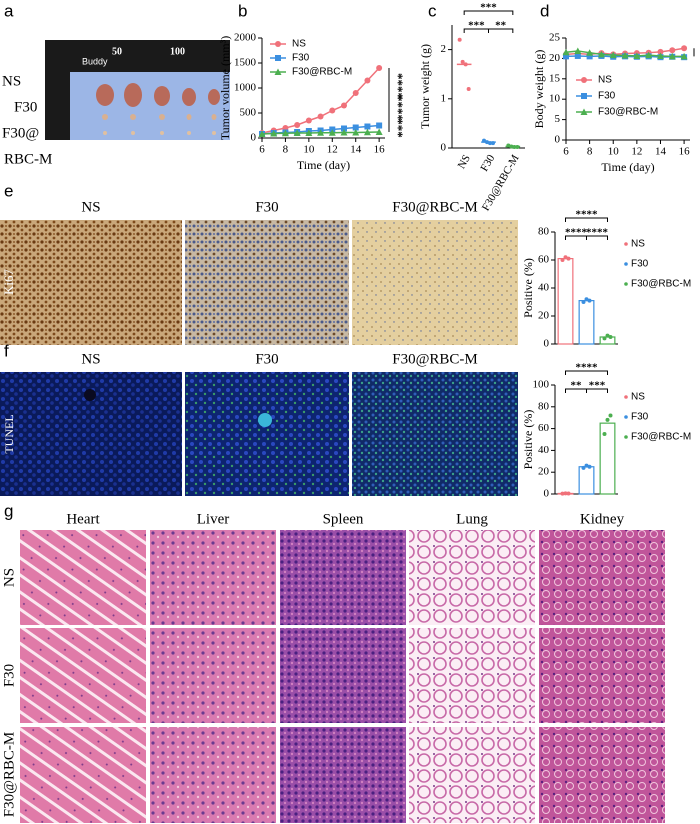  What do you see at coordinates (158, 109) in the screenshot?
I see `tumors` at bounding box center [158, 109].